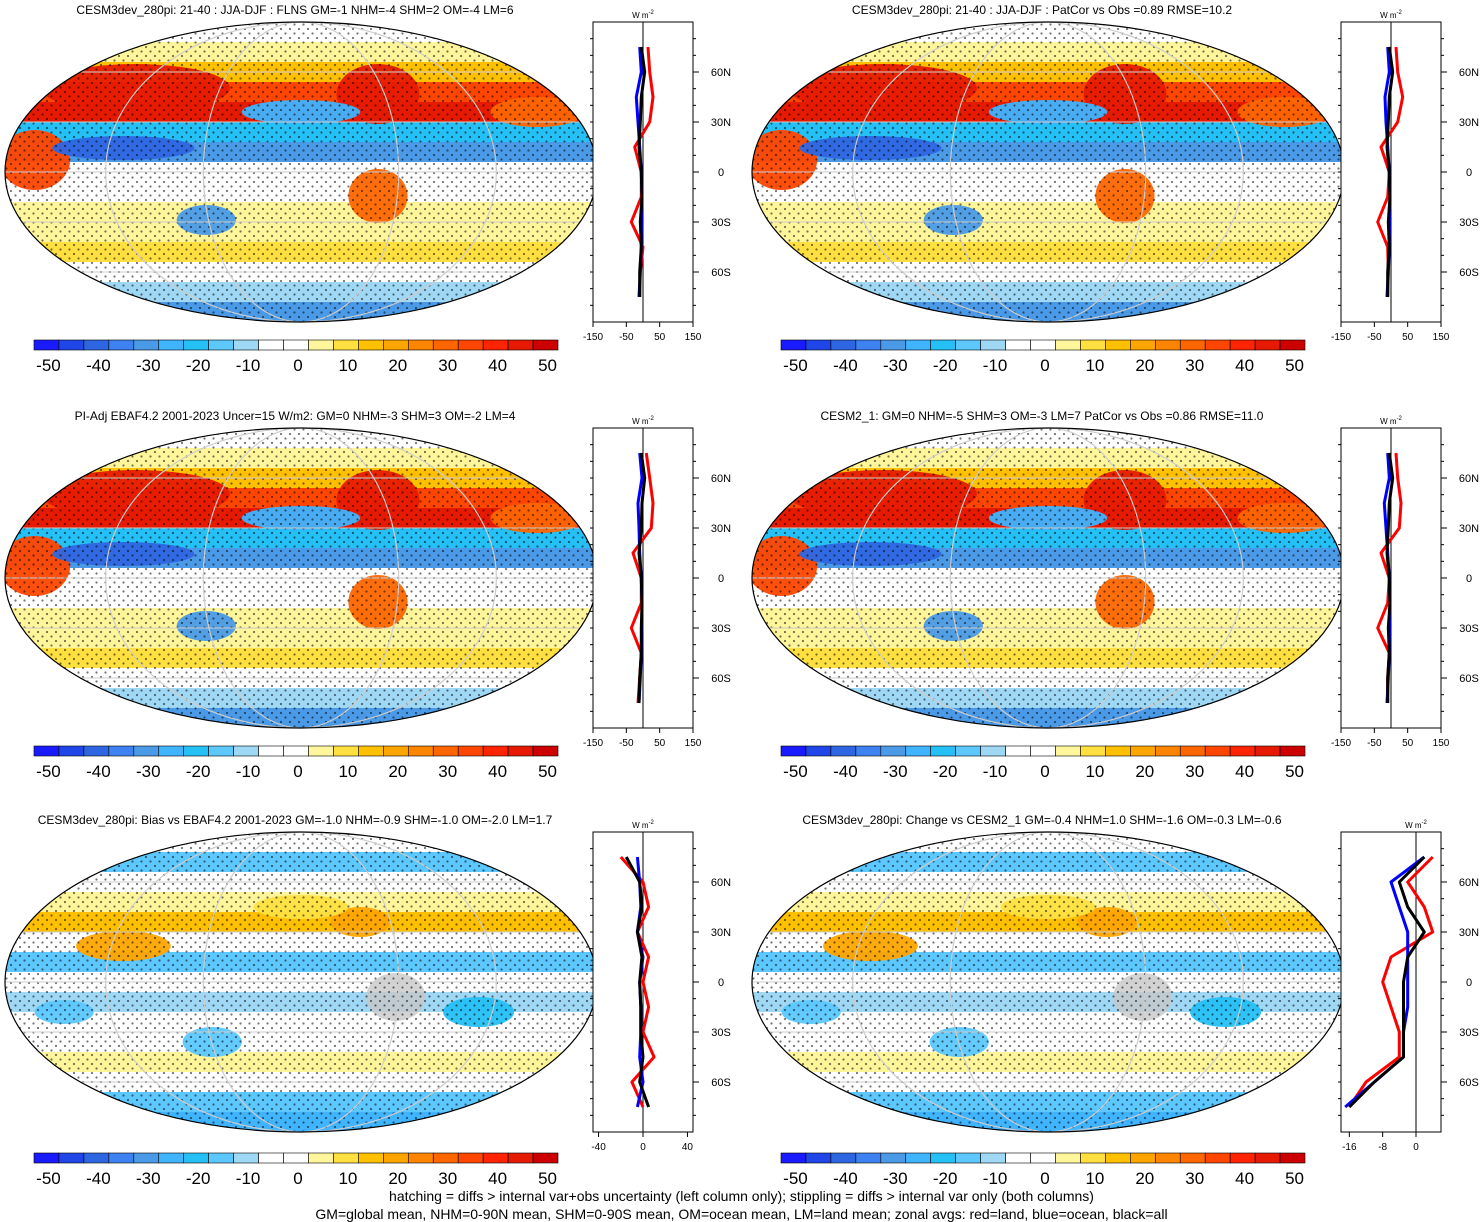  I want to click on colorbar-label: -40, so click(98, 1178).